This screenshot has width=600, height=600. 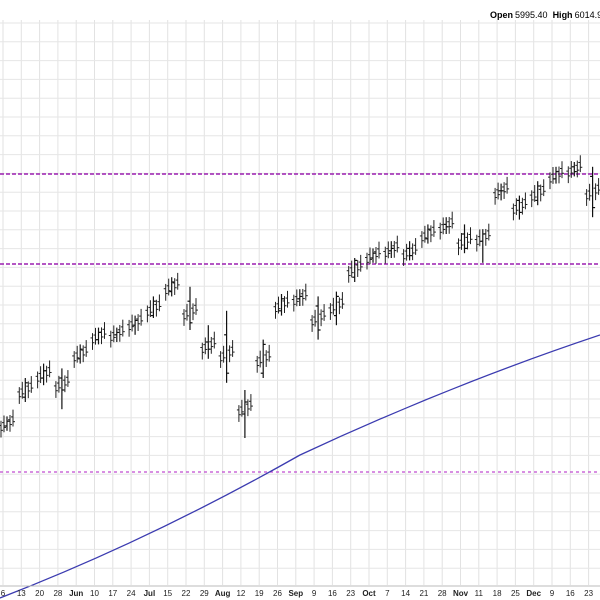 I want to click on x-tick-label: 12, so click(x=240, y=593).